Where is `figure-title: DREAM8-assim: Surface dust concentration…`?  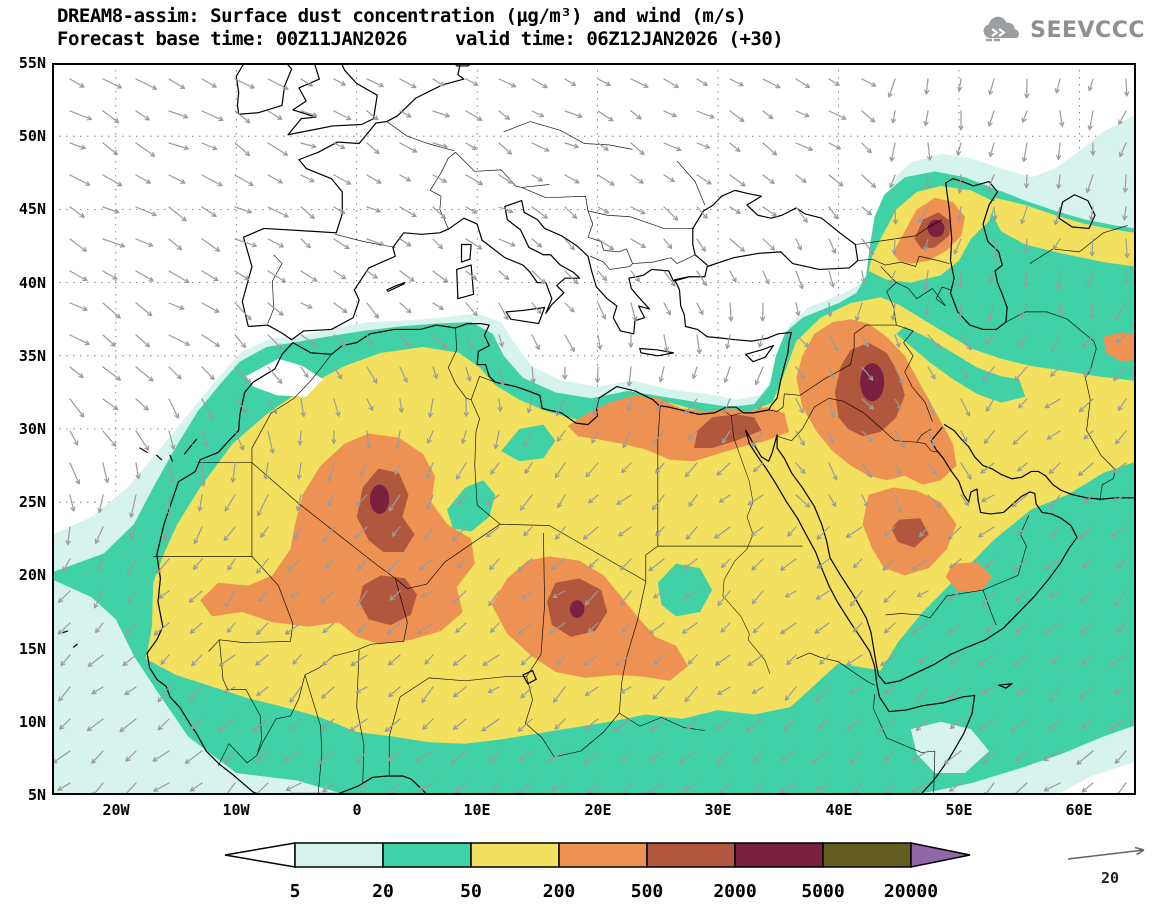
figure-title: DREAM8-assim: Surface dust concentration… is located at coordinates (402, 16).